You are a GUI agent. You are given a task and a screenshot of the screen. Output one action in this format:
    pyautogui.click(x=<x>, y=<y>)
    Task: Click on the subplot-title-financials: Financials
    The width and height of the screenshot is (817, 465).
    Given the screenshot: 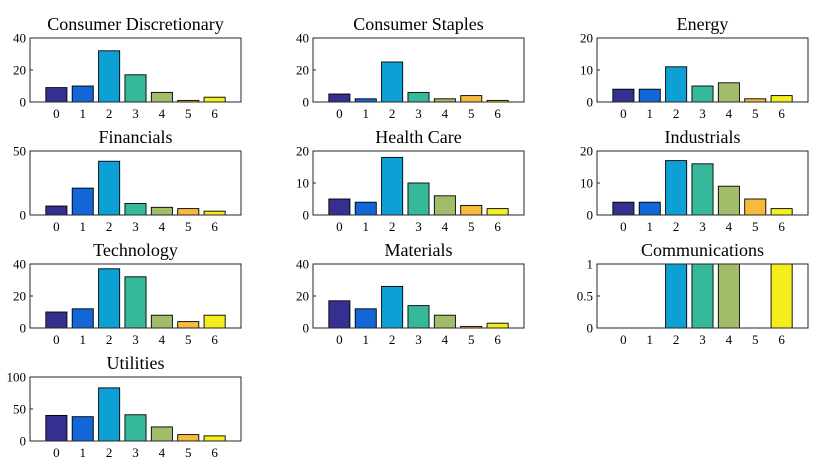 What is the action you would take?
    pyautogui.click(x=136, y=137)
    